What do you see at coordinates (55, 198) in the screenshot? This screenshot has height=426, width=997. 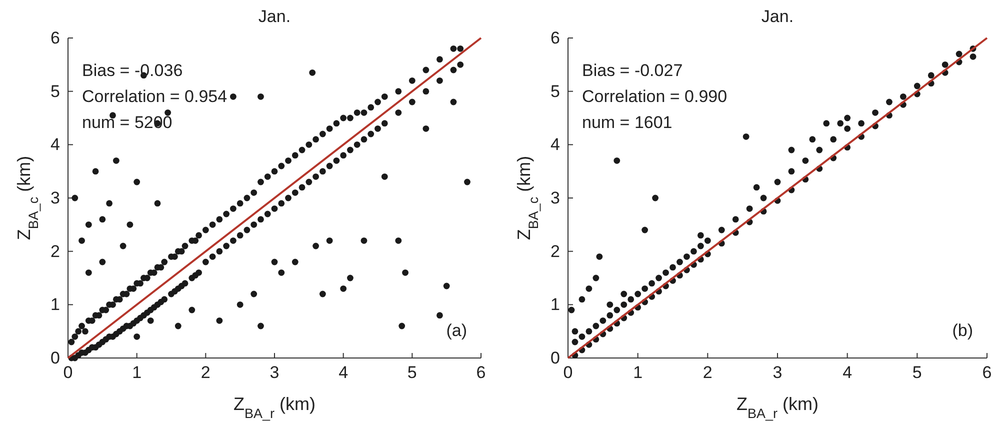 I see `y-tick-label: 3` at bounding box center [55, 198].